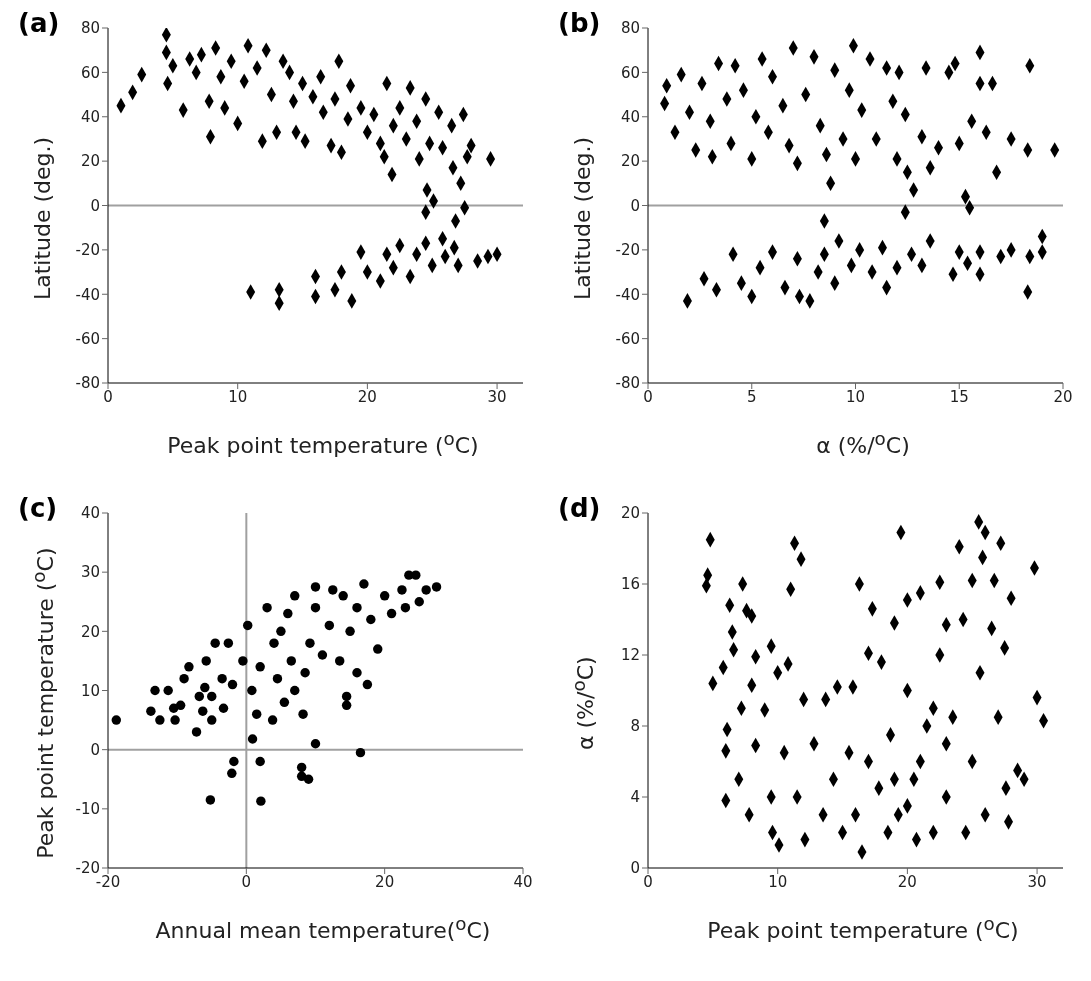  What do you see at coordinates (630, 584) in the screenshot?
I see `y-tick-label: 16` at bounding box center [630, 584].